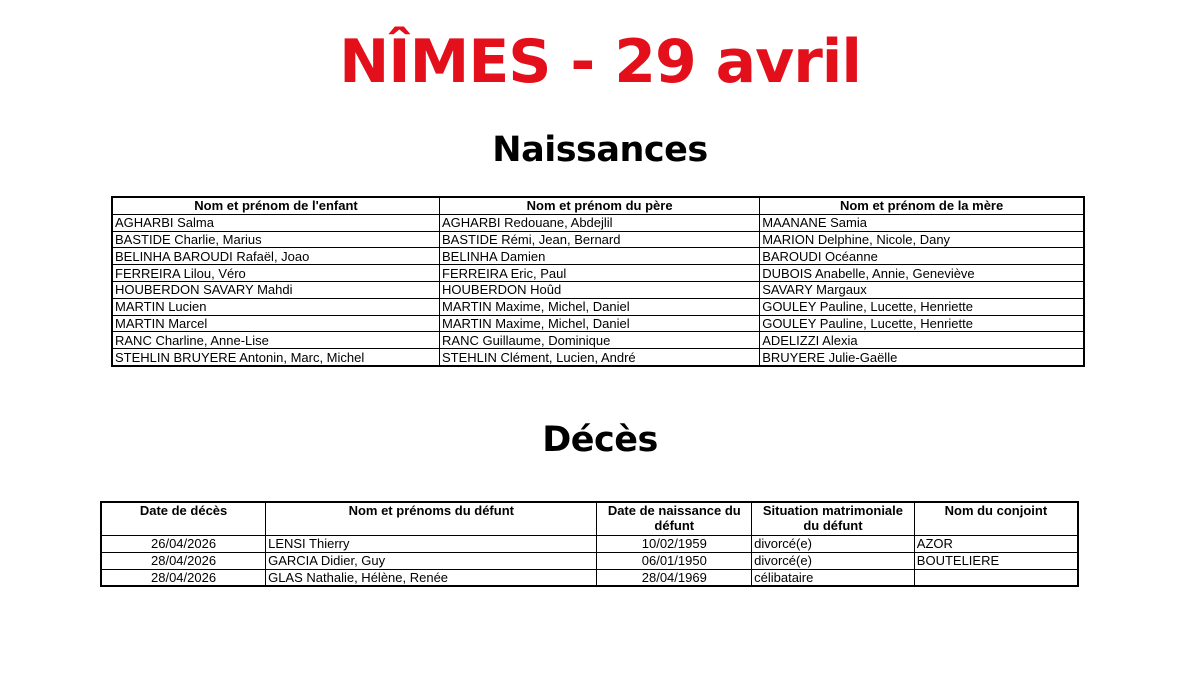 The height and width of the screenshot is (673, 1200). What do you see at coordinates (276, 306) in the screenshot?
I see `table-cell: MARTIN Lucien` at bounding box center [276, 306].